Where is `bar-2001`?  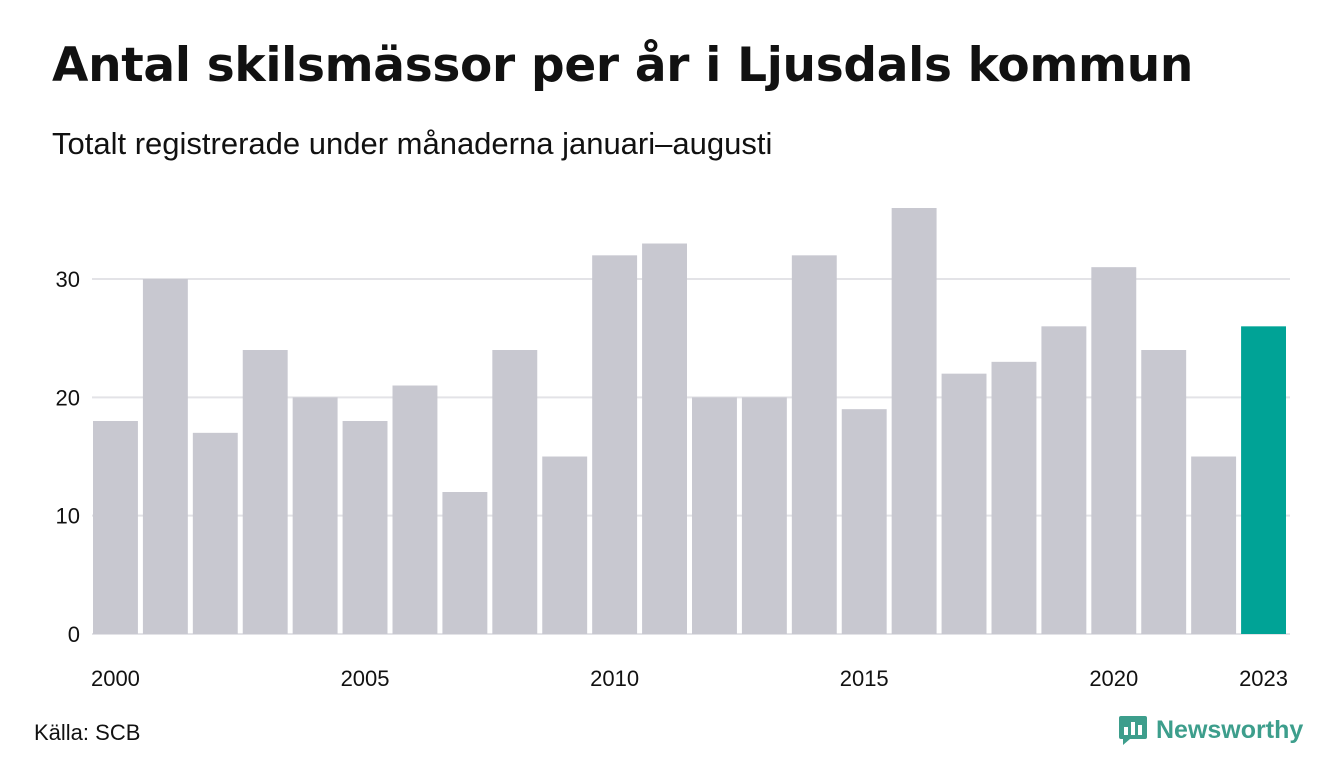
bar-2001 is located at coordinates (165, 456).